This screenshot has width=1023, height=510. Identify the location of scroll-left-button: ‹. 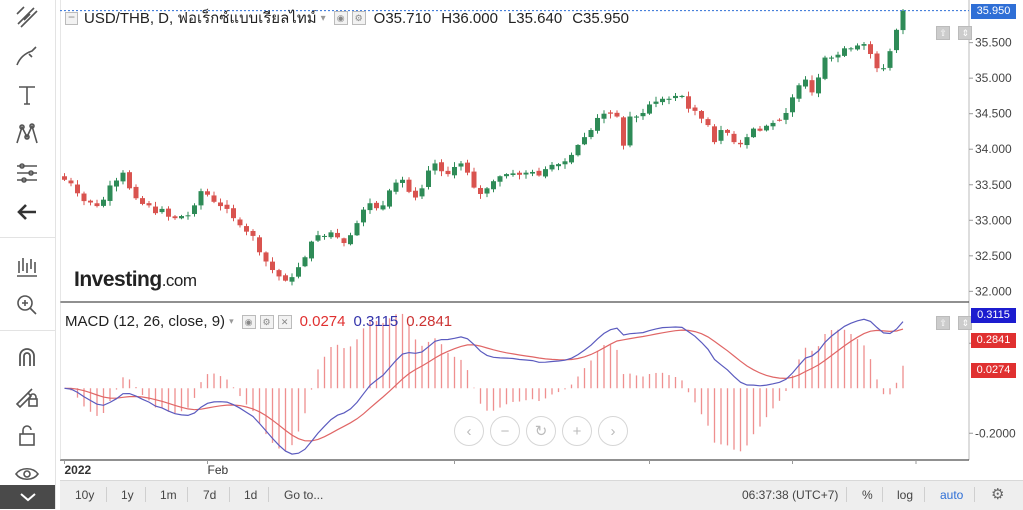
(469, 431).